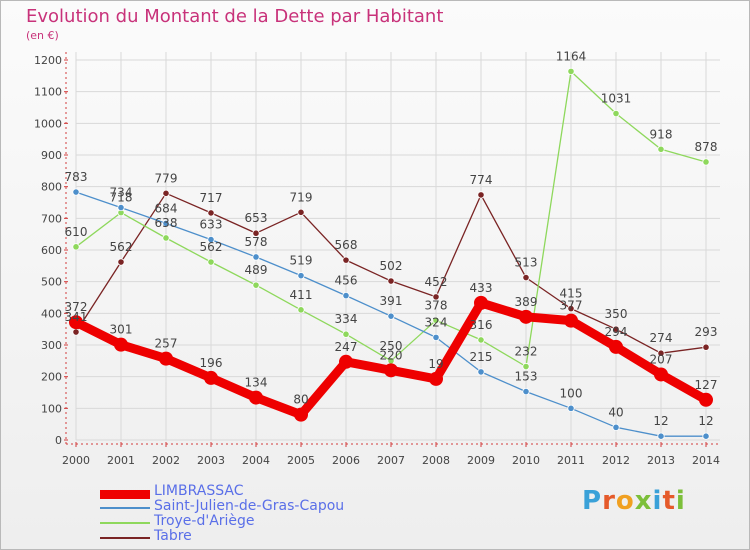  Describe the element at coordinates (51, 218) in the screenshot. I see `y-tick-label: 700` at that location.